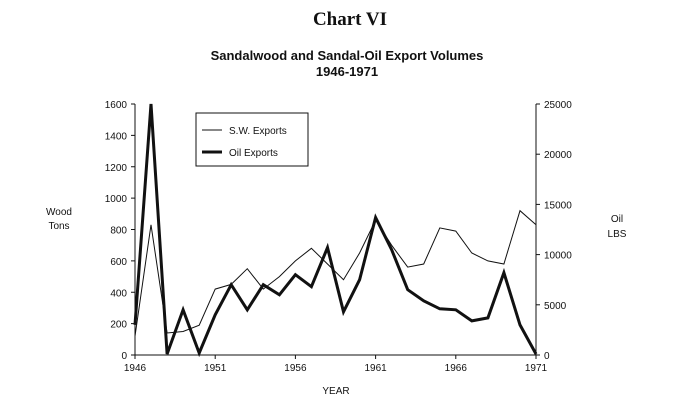  Describe the element at coordinates (375, 368) in the screenshot. I see `x-tick-label: 1961` at that location.